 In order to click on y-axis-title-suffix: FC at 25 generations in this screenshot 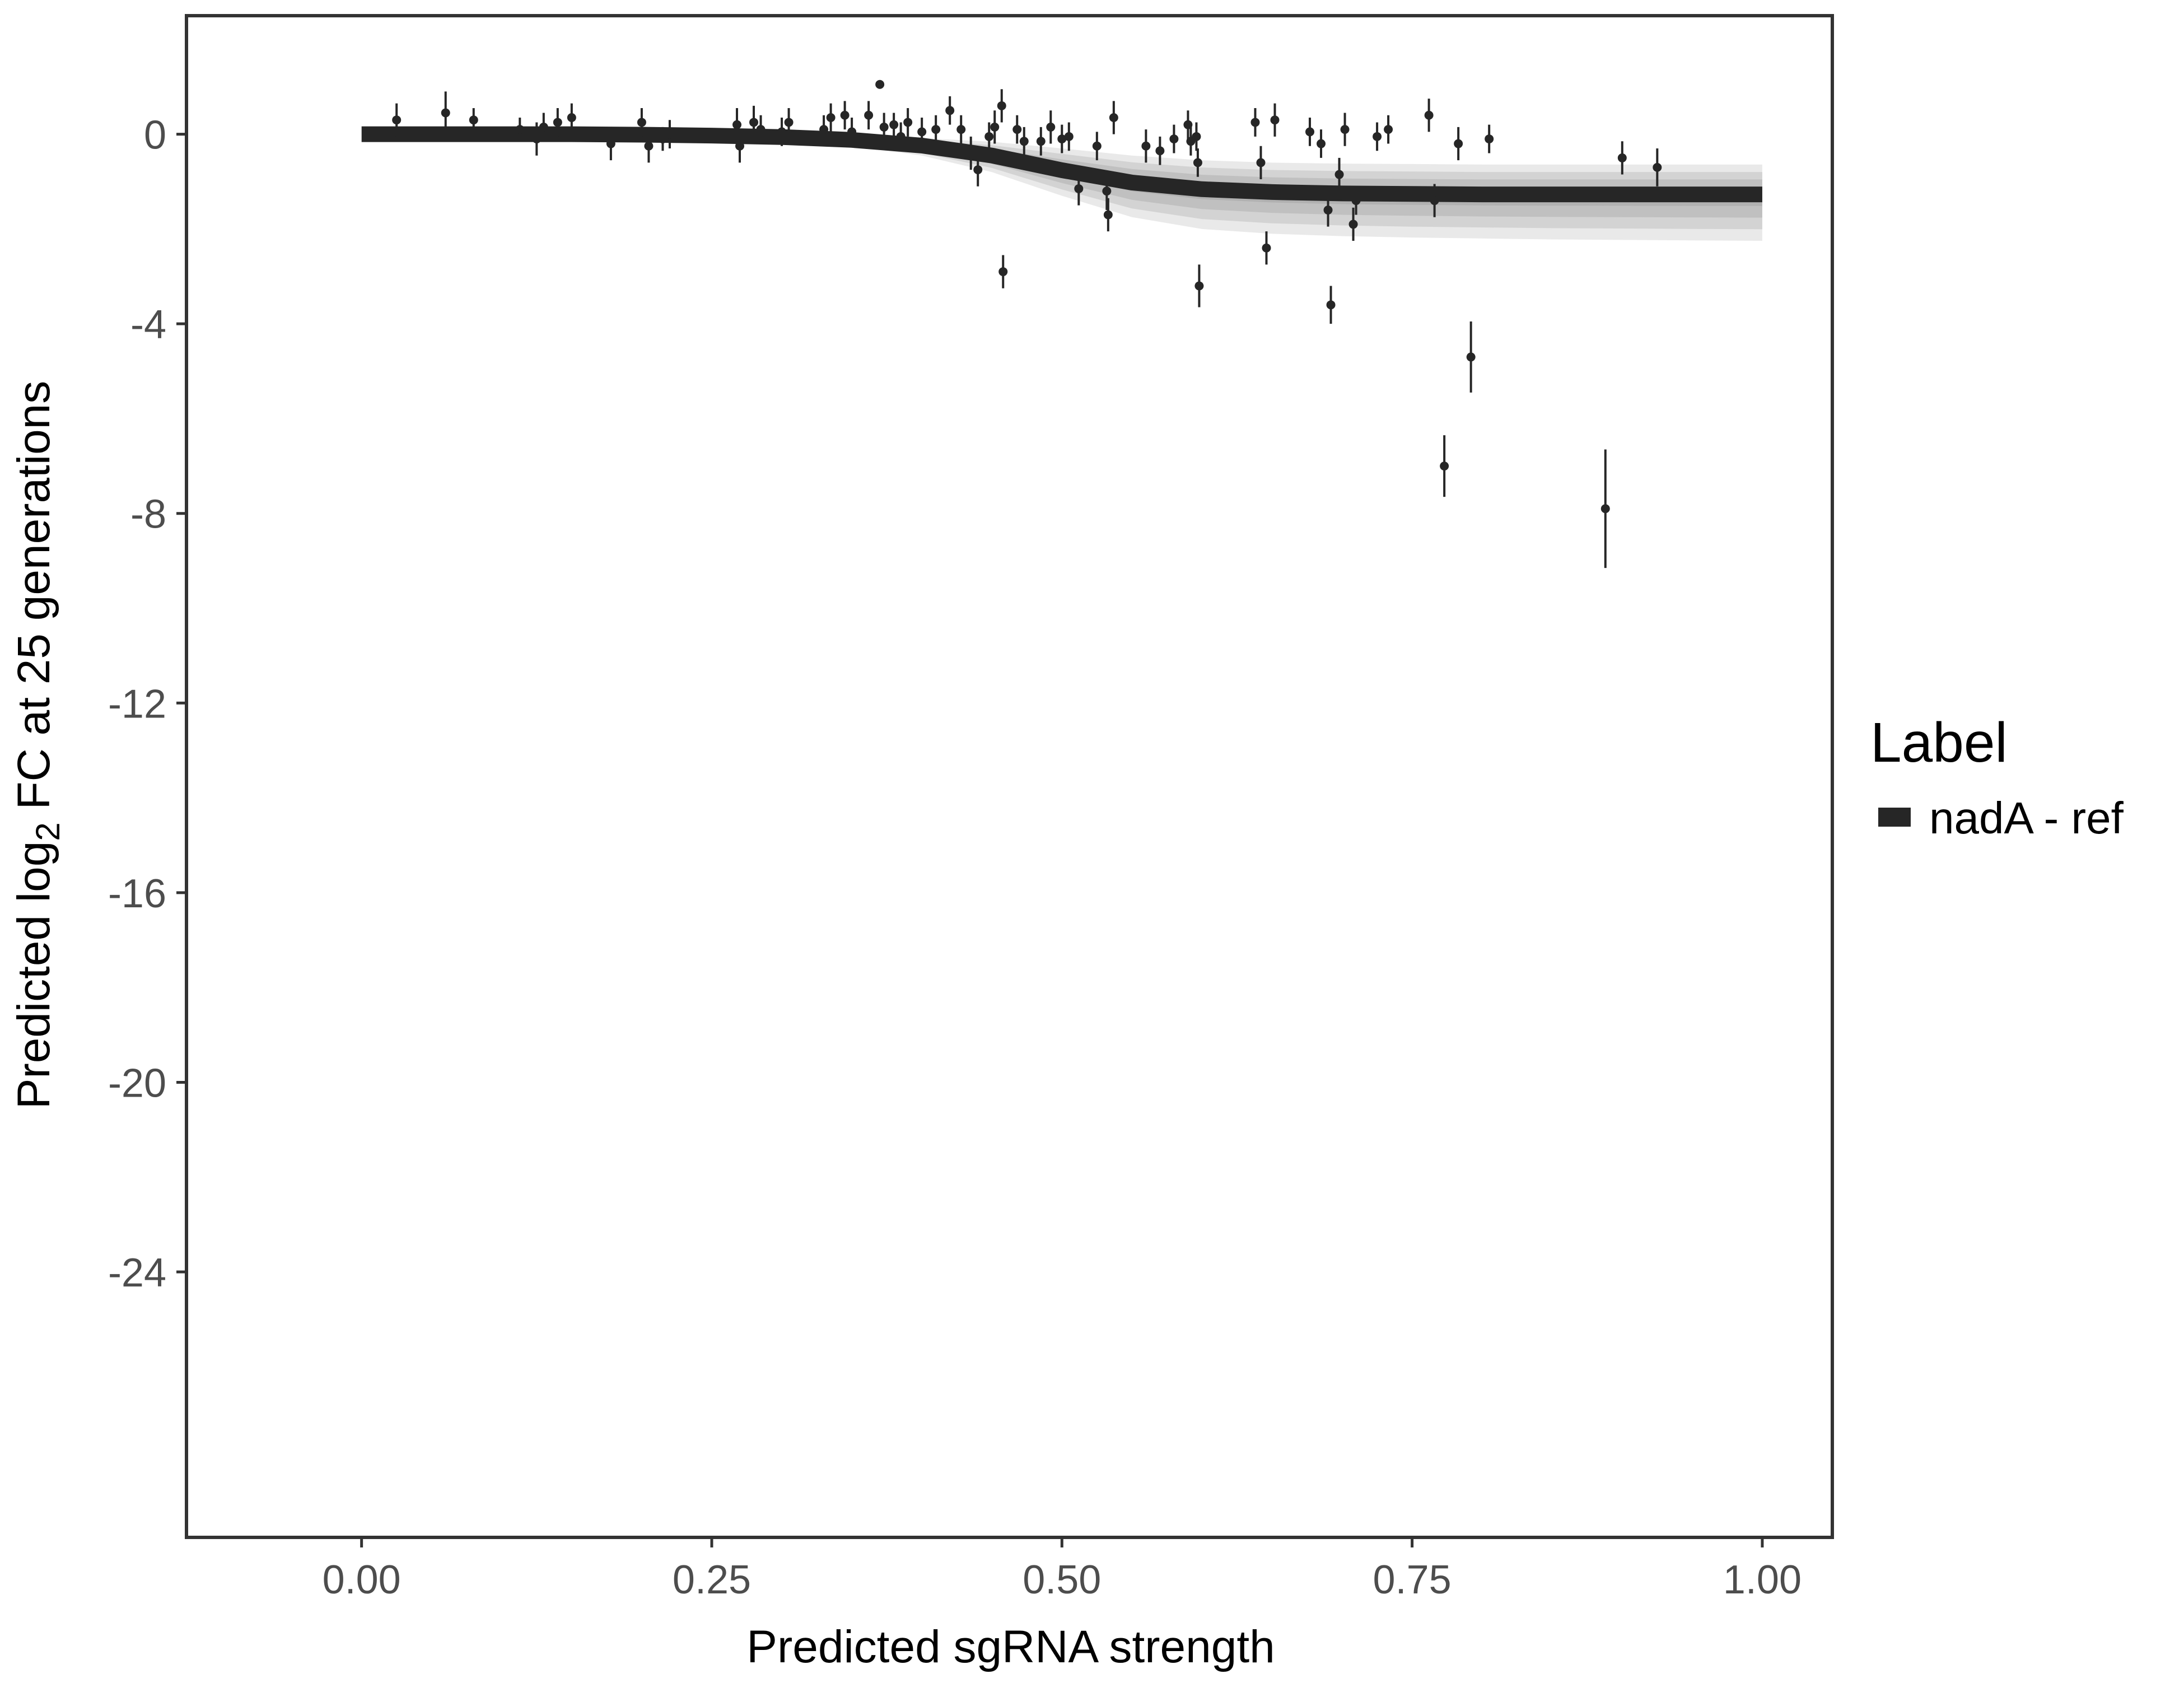, I will do `click(34, 602)`.